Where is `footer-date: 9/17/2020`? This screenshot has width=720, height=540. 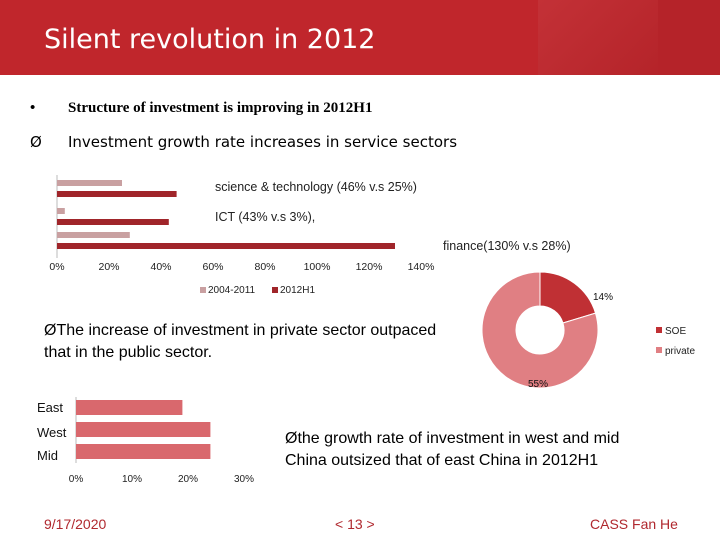
footer-date: 9/17/2020 is located at coordinates (75, 524).